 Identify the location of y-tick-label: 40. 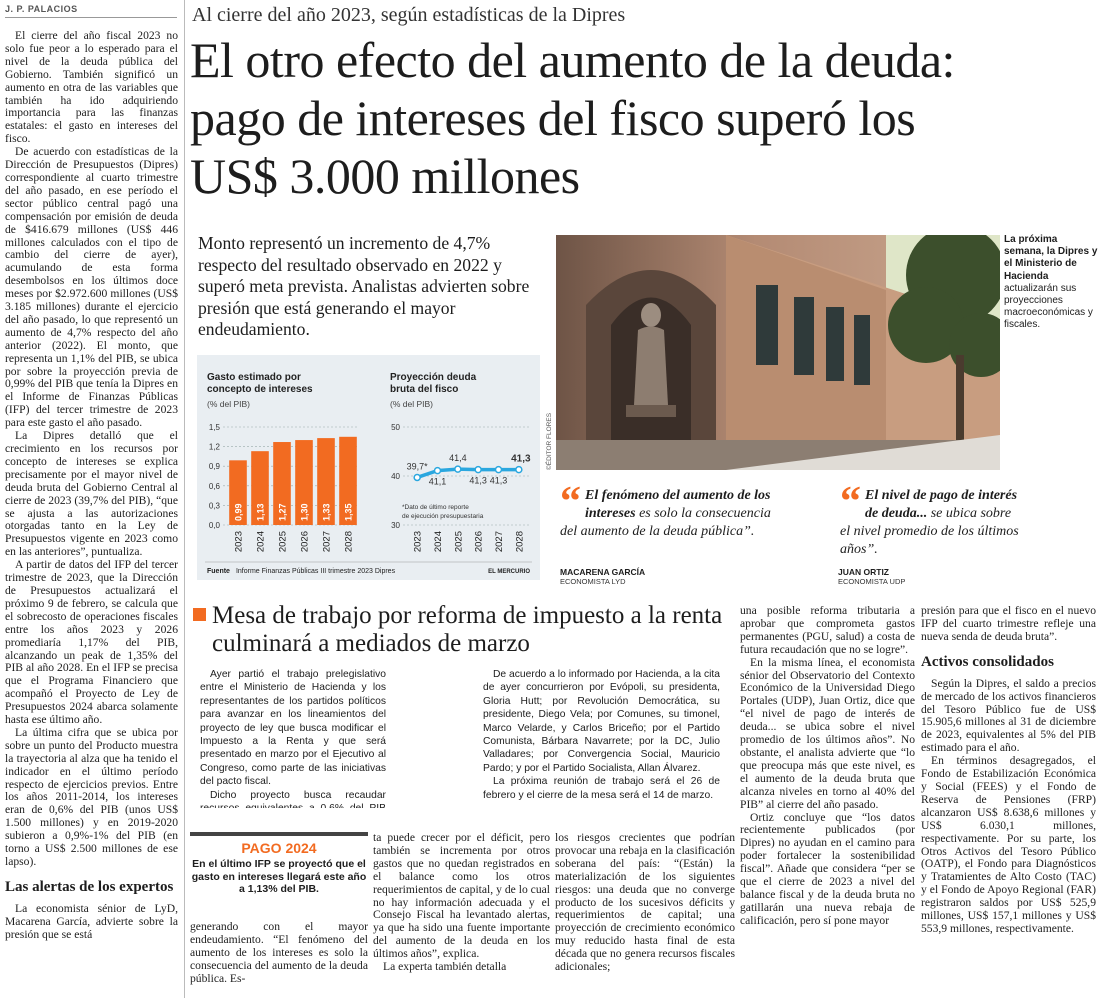
(395, 476).